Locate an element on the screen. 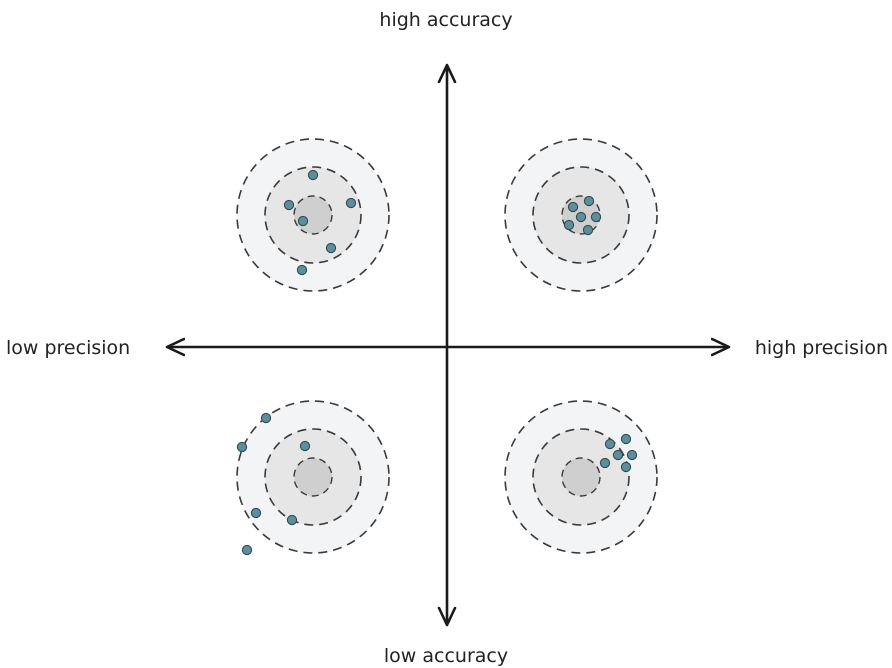 The height and width of the screenshot is (668, 892). target-low-precision-low-accuracy is located at coordinates (313, 478).